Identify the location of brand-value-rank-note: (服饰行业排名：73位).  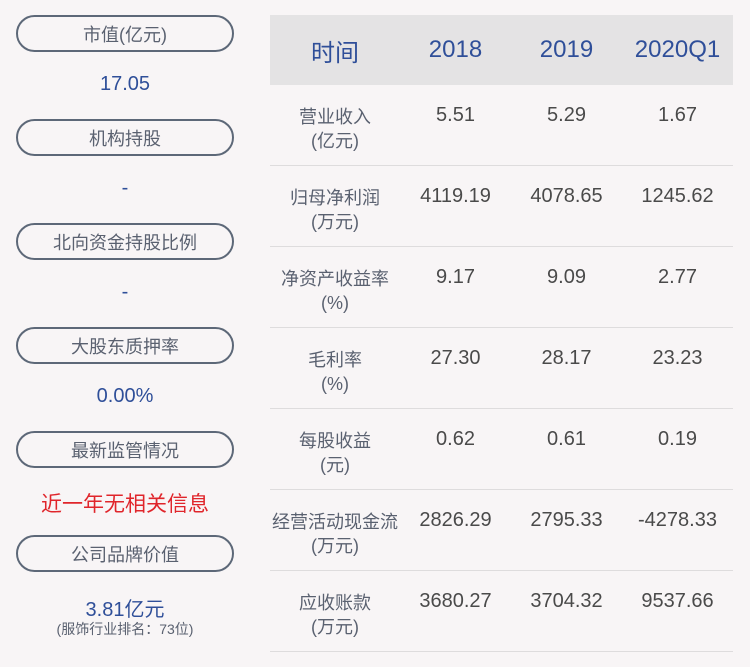
(125, 629).